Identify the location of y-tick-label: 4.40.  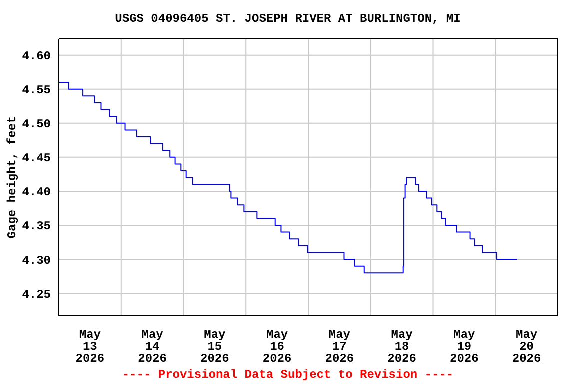
(36, 193).